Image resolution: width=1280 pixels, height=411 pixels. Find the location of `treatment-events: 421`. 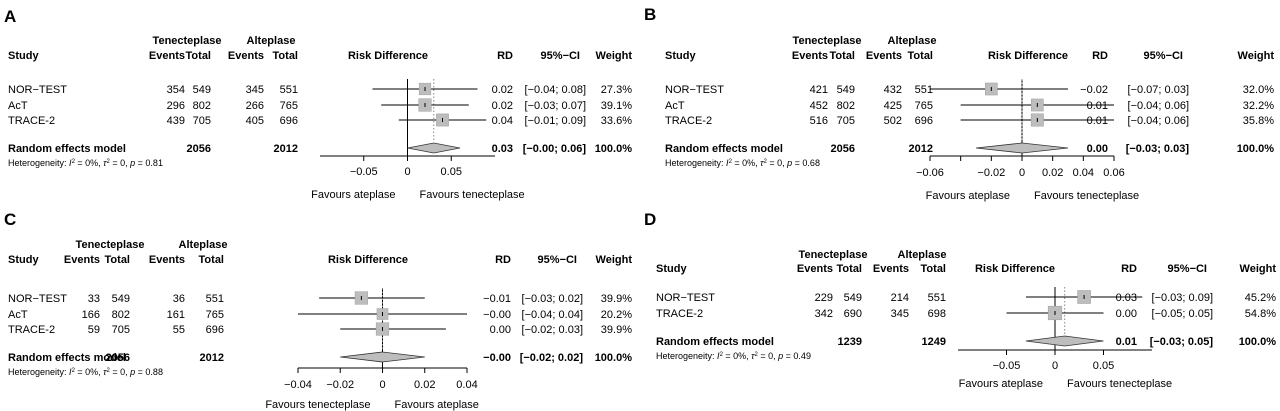

treatment-events: 421 is located at coordinates (819, 90).